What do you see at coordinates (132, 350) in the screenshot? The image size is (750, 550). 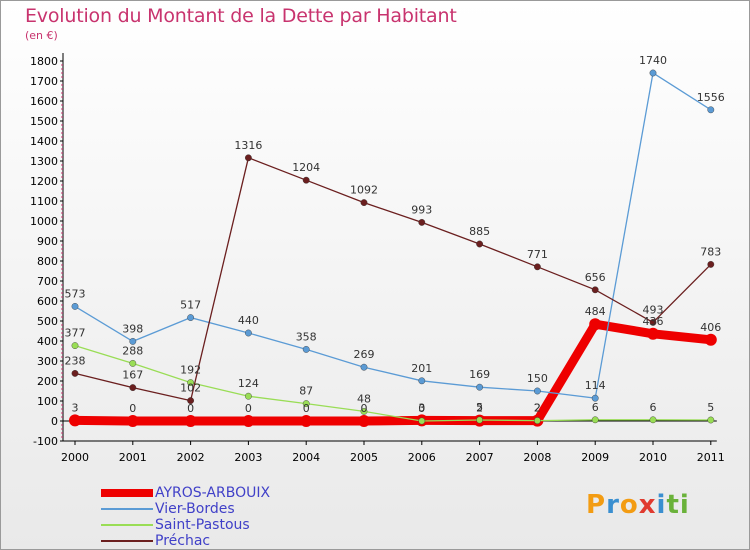 I see `data-label: 288` at bounding box center [132, 350].